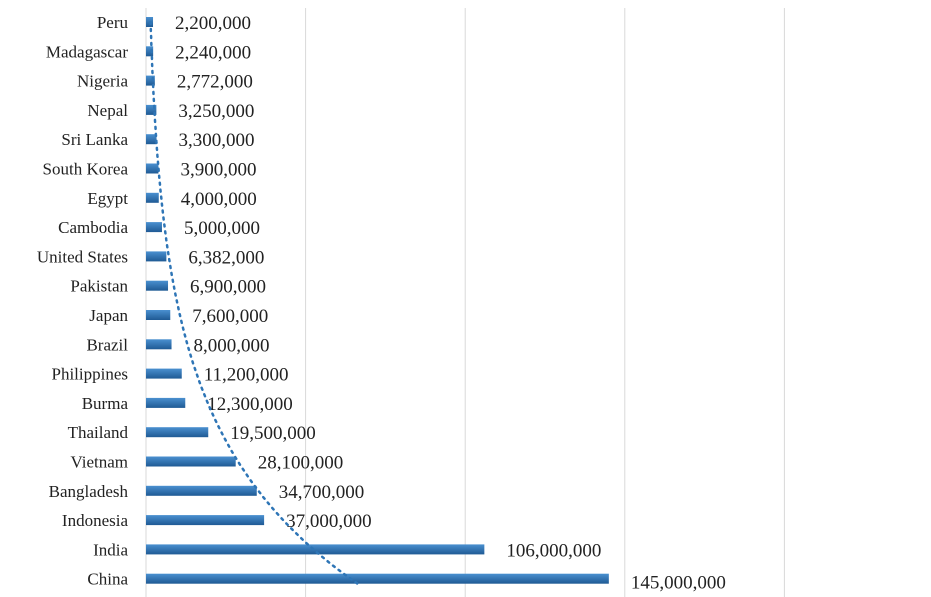 This screenshot has height=597, width=931. Describe the element at coordinates (152, 168) in the screenshot. I see `bar-south-korea` at that location.